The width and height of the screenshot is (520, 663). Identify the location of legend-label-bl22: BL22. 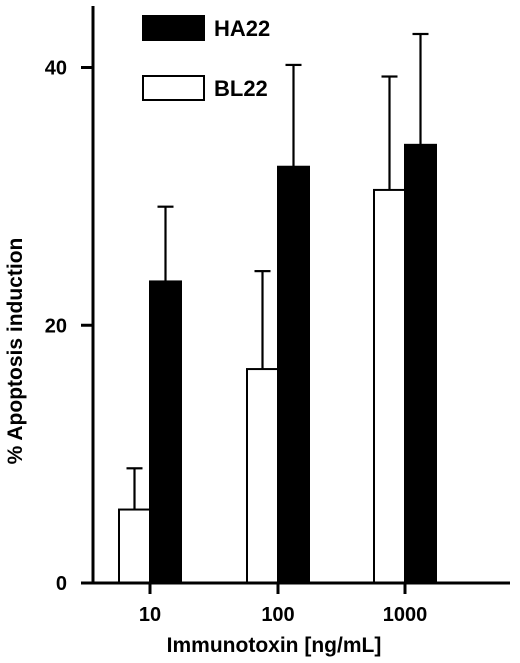
(241, 88).